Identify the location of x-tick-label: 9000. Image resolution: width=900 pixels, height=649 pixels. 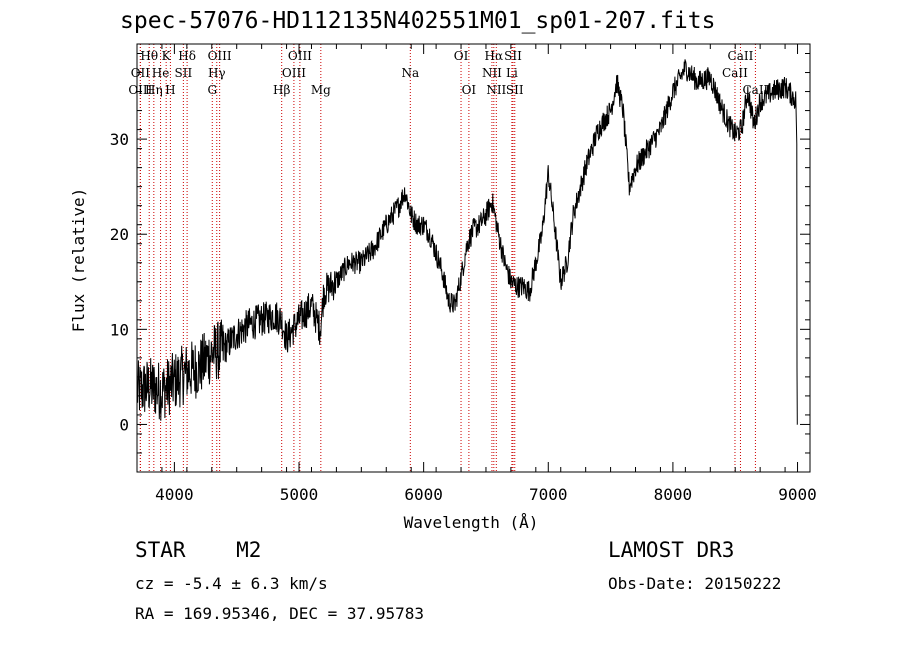
(797, 494).